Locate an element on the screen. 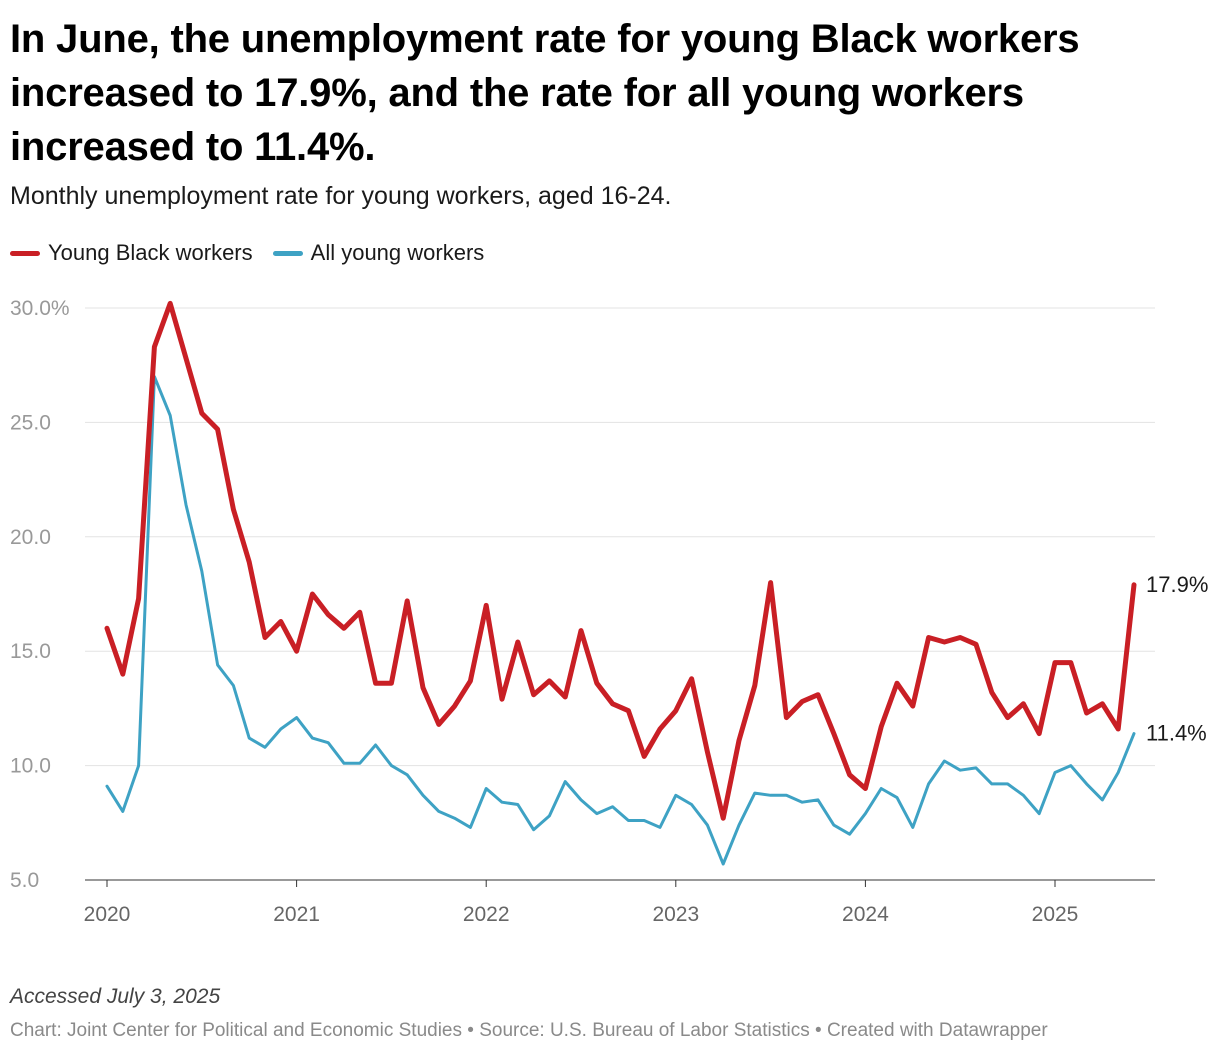 Image resolution: width=1220 pixels, height=1058 pixels. legend-item-young-black-workers: Young Black workers is located at coordinates (131, 253).